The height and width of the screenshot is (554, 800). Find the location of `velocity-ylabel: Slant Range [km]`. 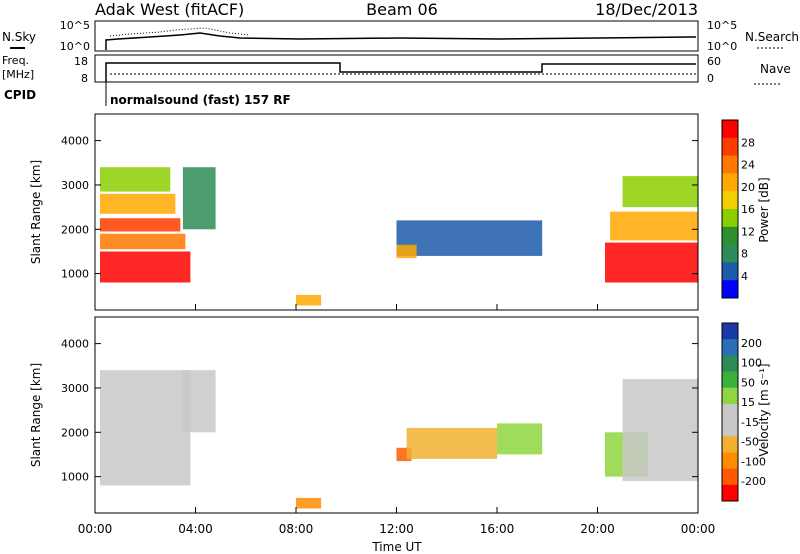

velocity-ylabel: Slant Range [km] is located at coordinates (36, 415).